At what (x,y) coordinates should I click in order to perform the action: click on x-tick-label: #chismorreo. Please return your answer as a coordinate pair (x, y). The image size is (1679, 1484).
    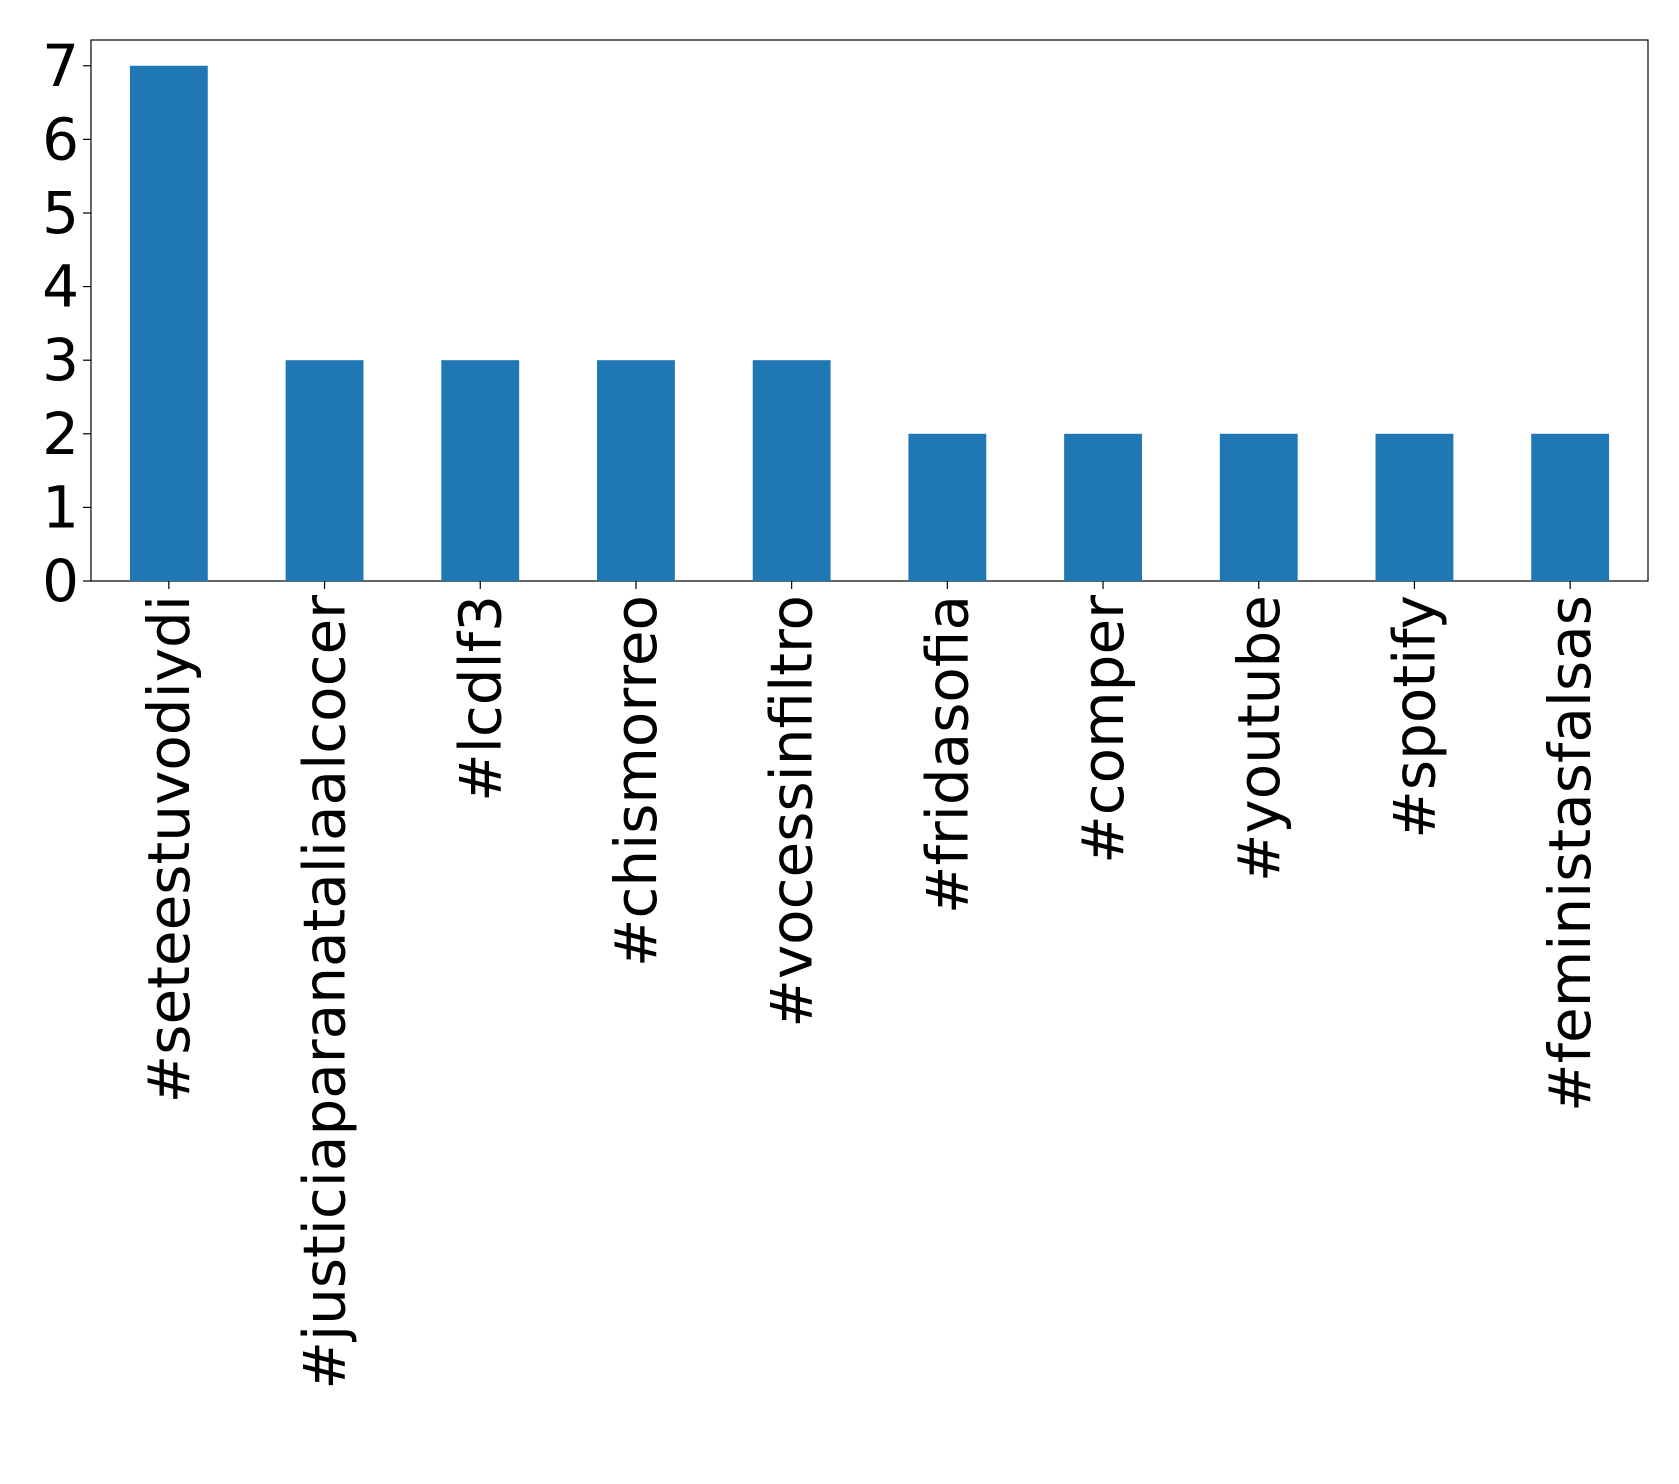
    Looking at the image, I should click on (636, 781).